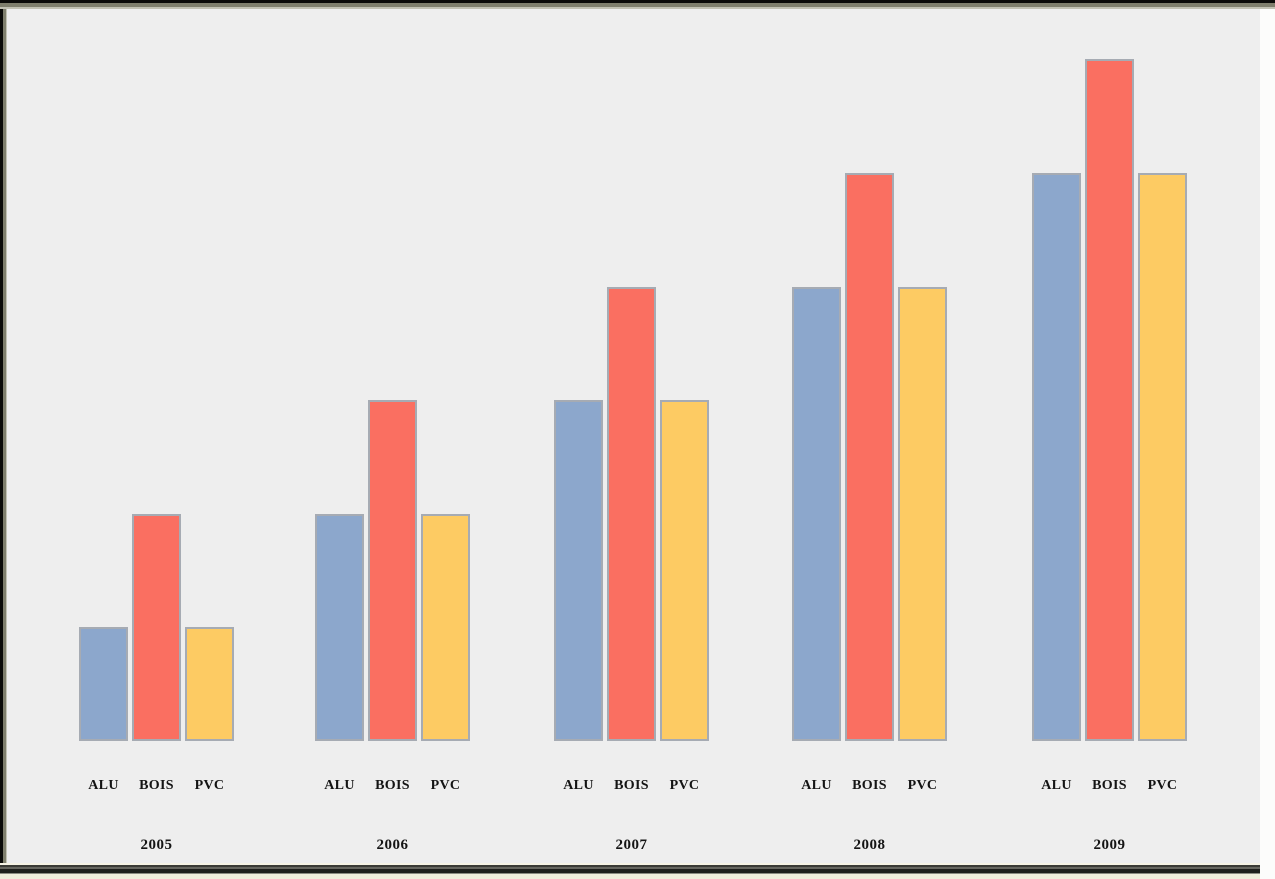 Image resolution: width=1275 pixels, height=879 pixels. Describe the element at coordinates (156, 845) in the screenshot. I see `year-label-2005: 2005` at that location.